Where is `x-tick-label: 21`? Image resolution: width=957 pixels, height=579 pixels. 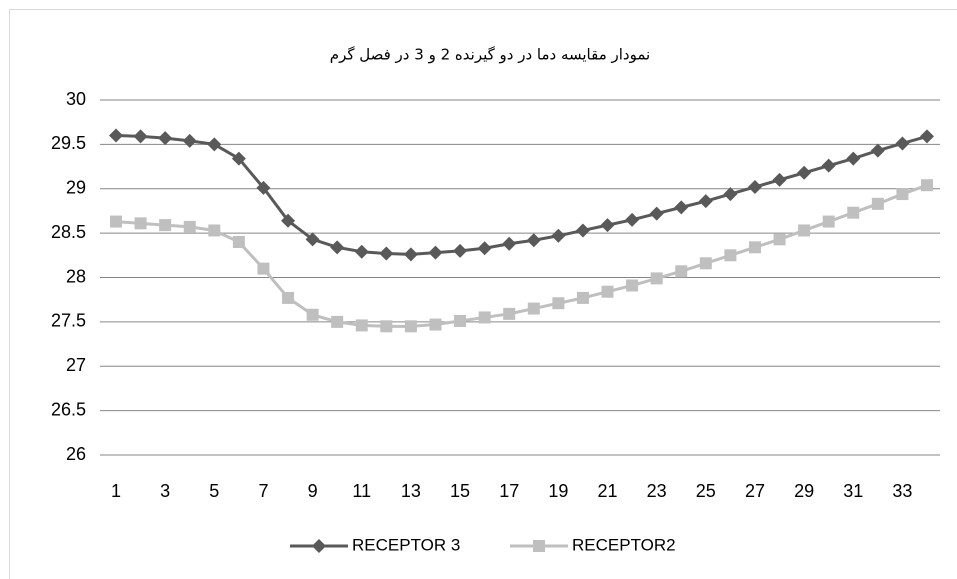
x-tick-label: 21 is located at coordinates (607, 491).